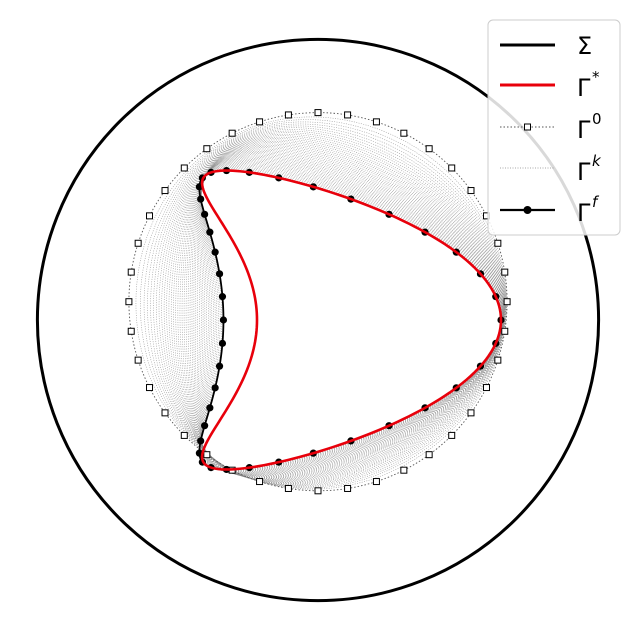 This screenshot has width=642, height=636. I want to click on legend-label-sigma: Σ, so click(584, 46).